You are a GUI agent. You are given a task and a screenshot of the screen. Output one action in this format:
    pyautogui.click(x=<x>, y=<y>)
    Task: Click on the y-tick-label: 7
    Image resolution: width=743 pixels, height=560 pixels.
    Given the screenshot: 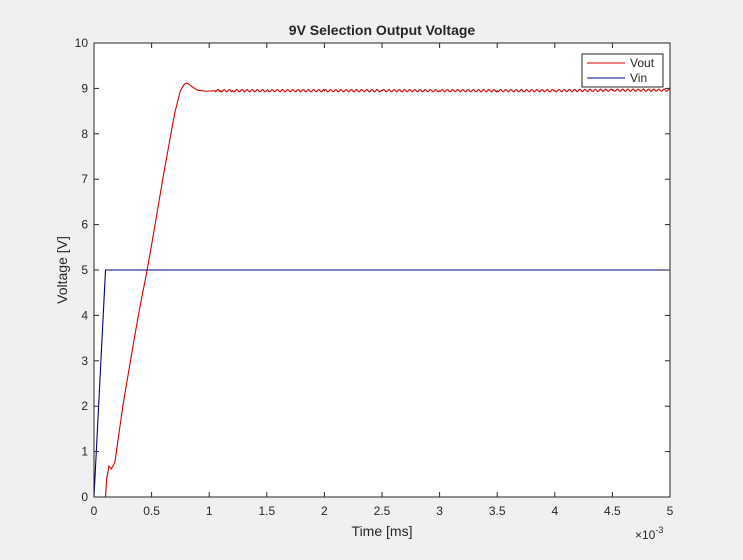 What is the action you would take?
    pyautogui.click(x=84, y=179)
    